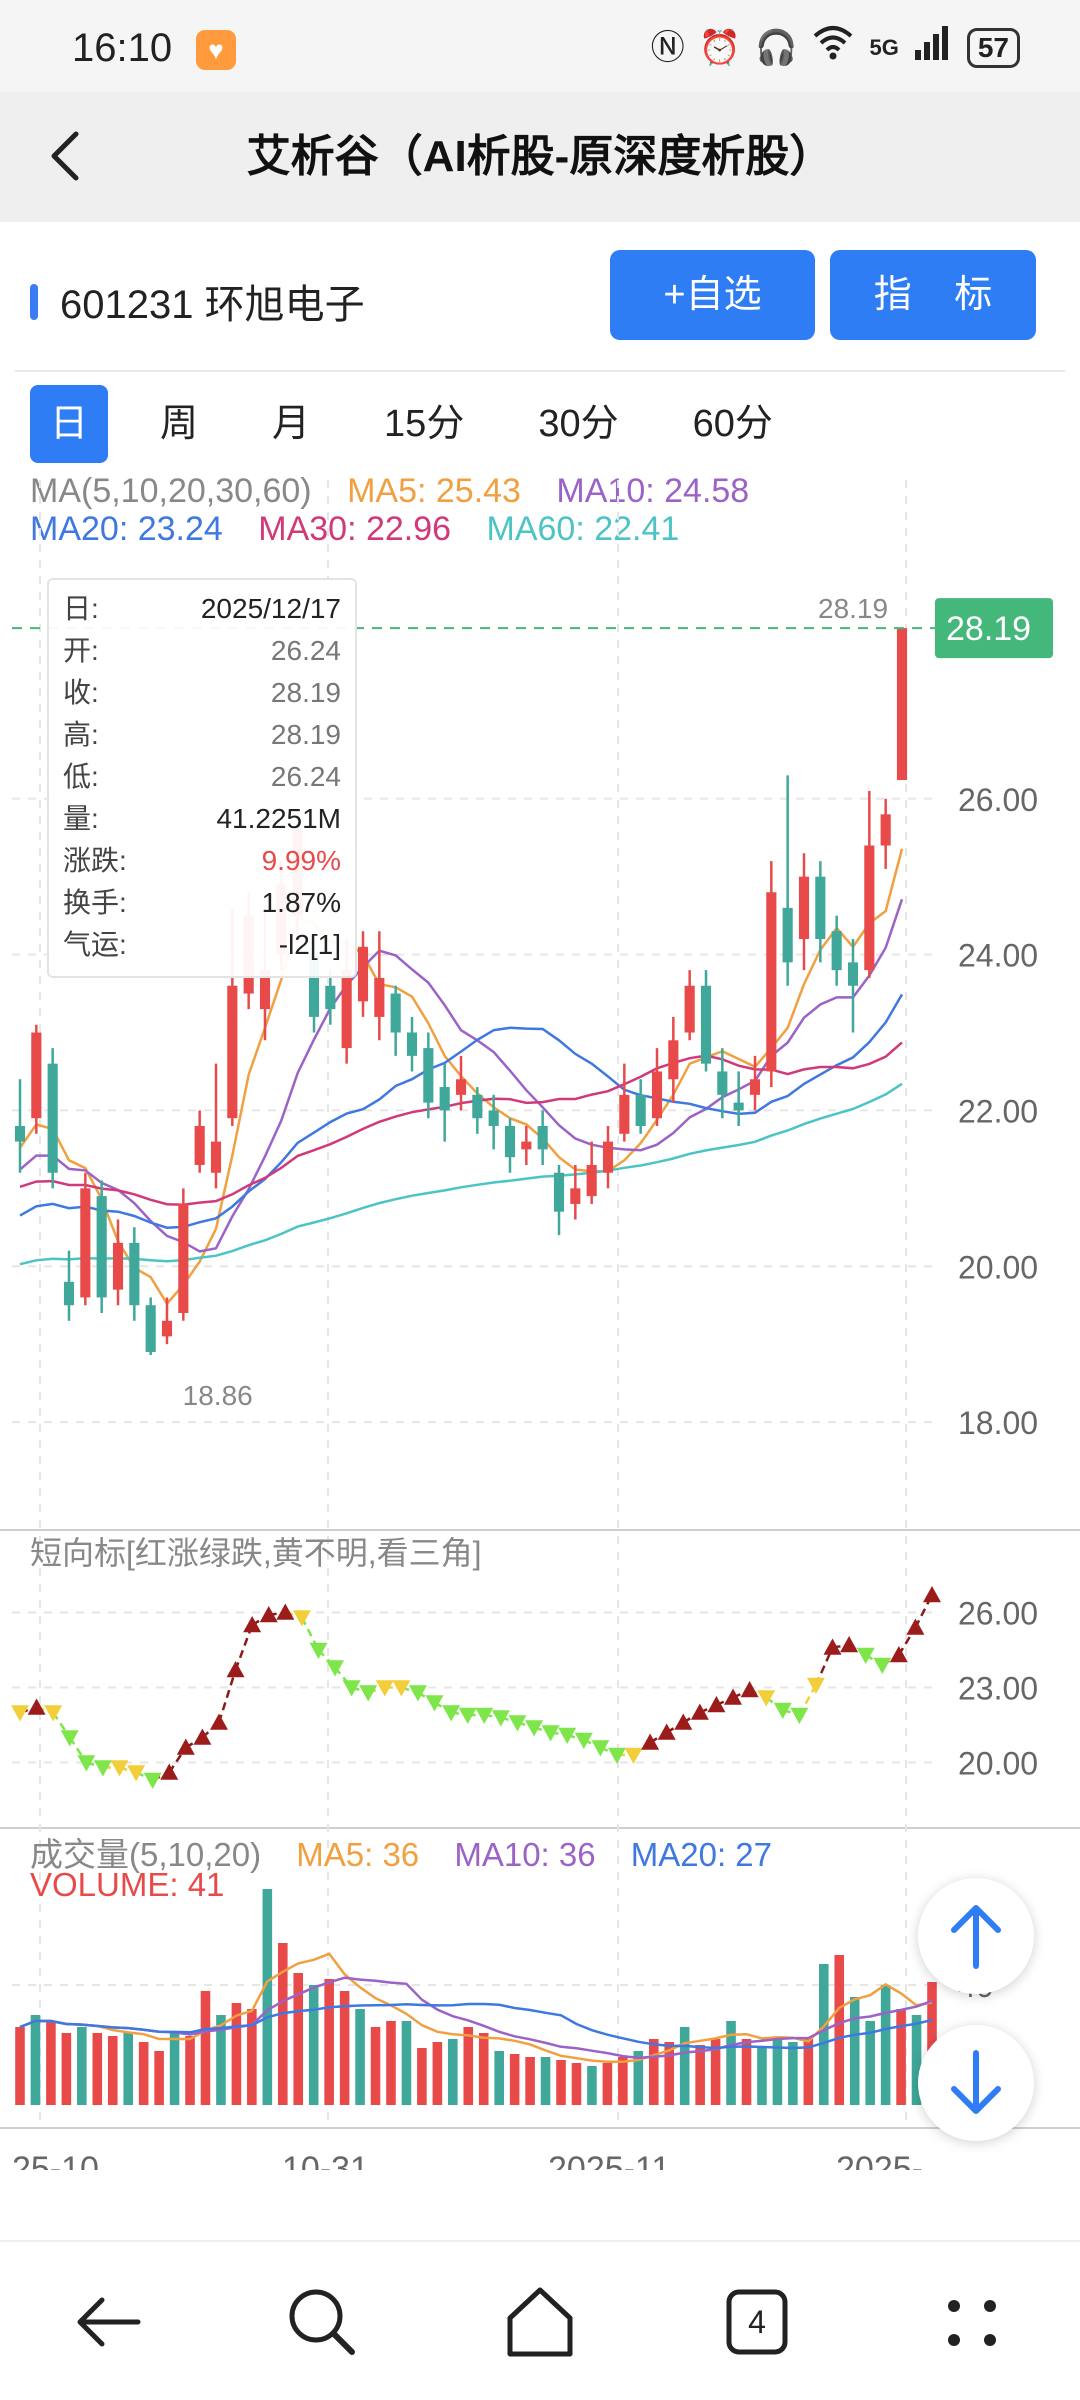  Describe the element at coordinates (424, 424) in the screenshot. I see `tab-15min: 15分` at that location.